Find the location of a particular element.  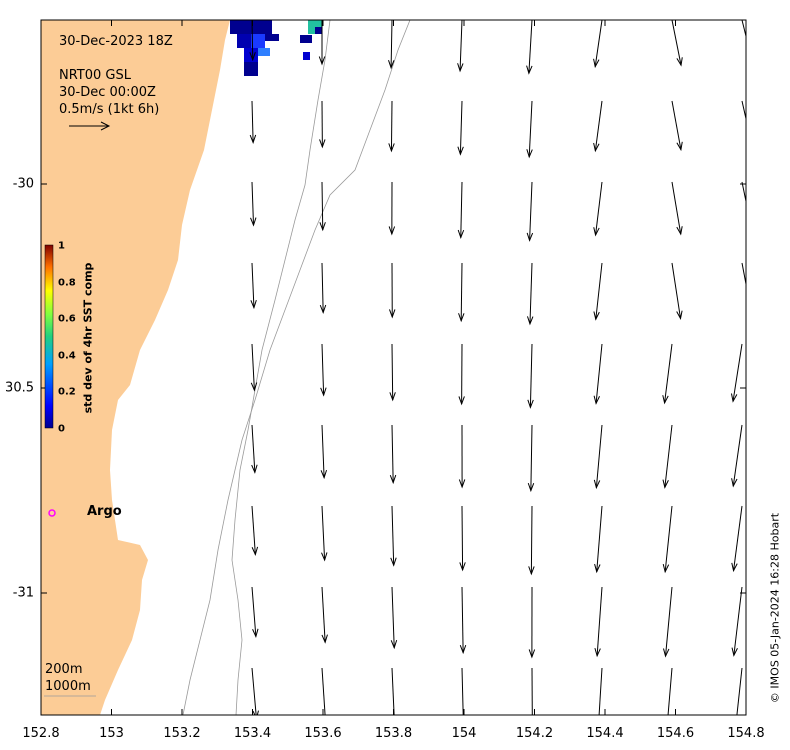

x-tick-label: 154.2 is located at coordinates (534, 733).